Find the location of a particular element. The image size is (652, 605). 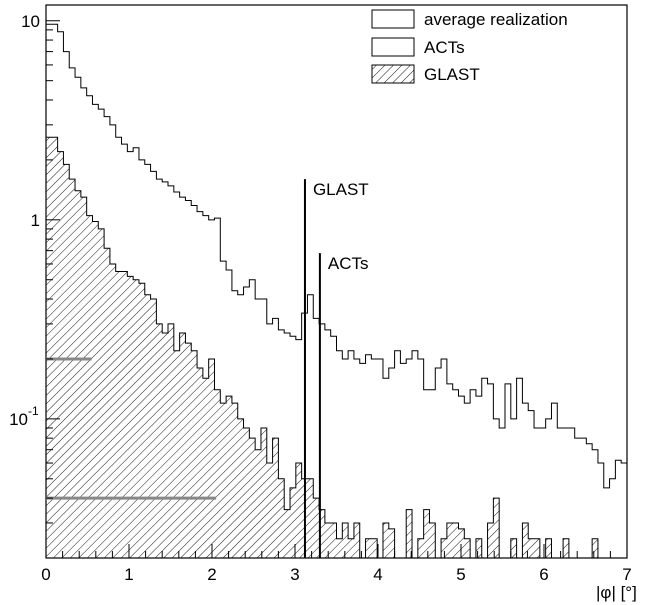

x-tick-label-3: 3 is located at coordinates (294, 574).